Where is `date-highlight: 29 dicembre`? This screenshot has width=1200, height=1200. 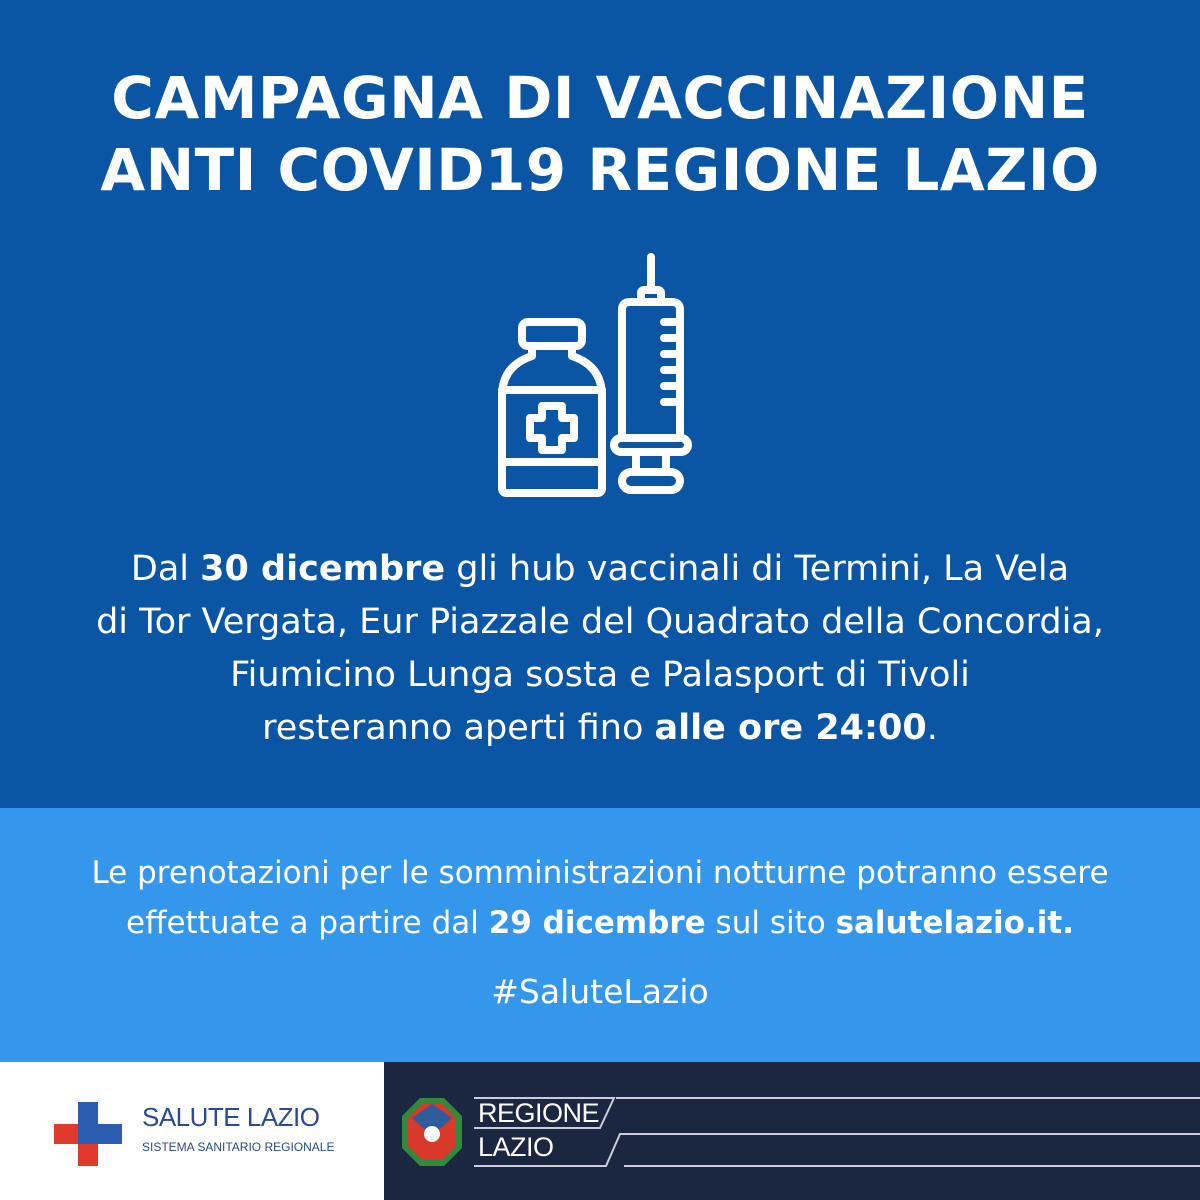
date-highlight: 29 dicembre is located at coordinates (597, 923).